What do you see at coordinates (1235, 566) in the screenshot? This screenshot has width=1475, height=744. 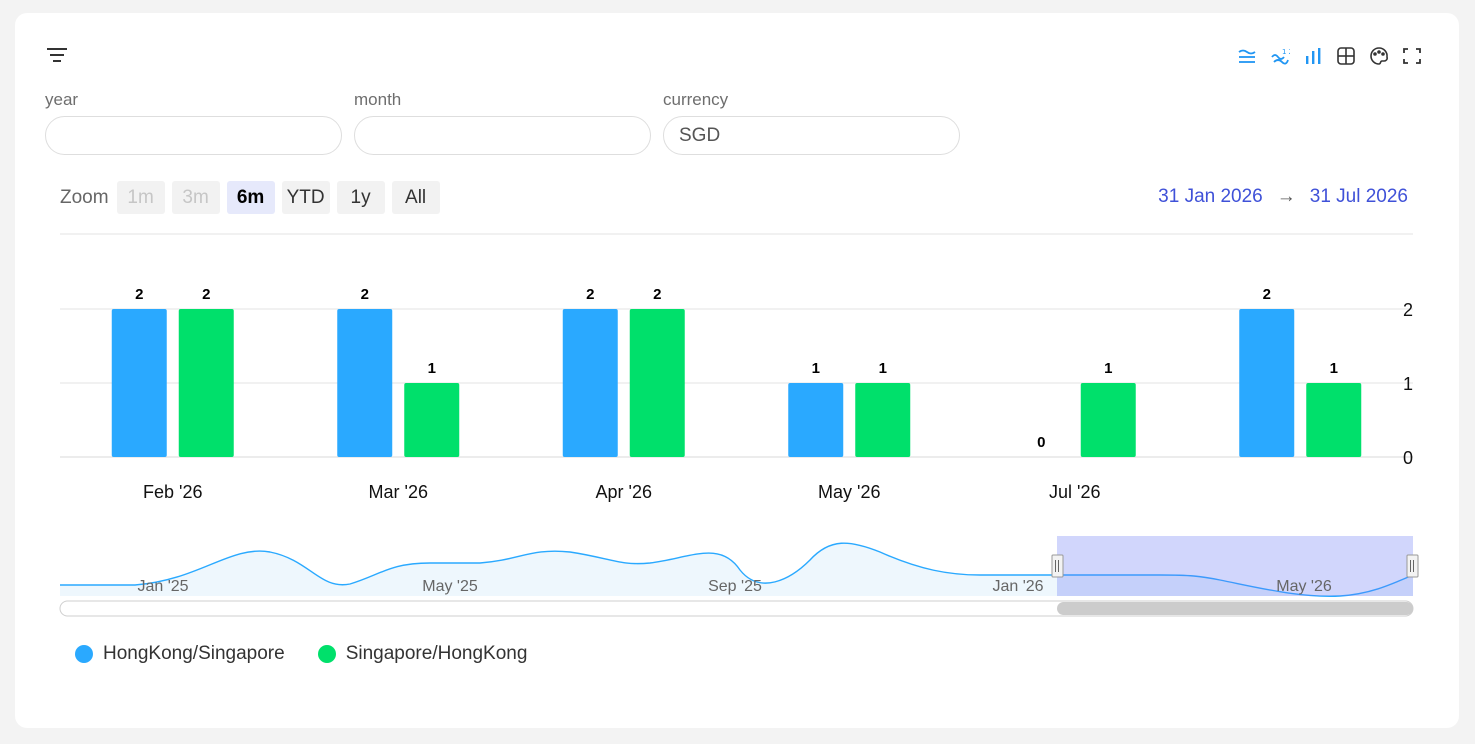 I see `navigator-selection` at bounding box center [1235, 566].